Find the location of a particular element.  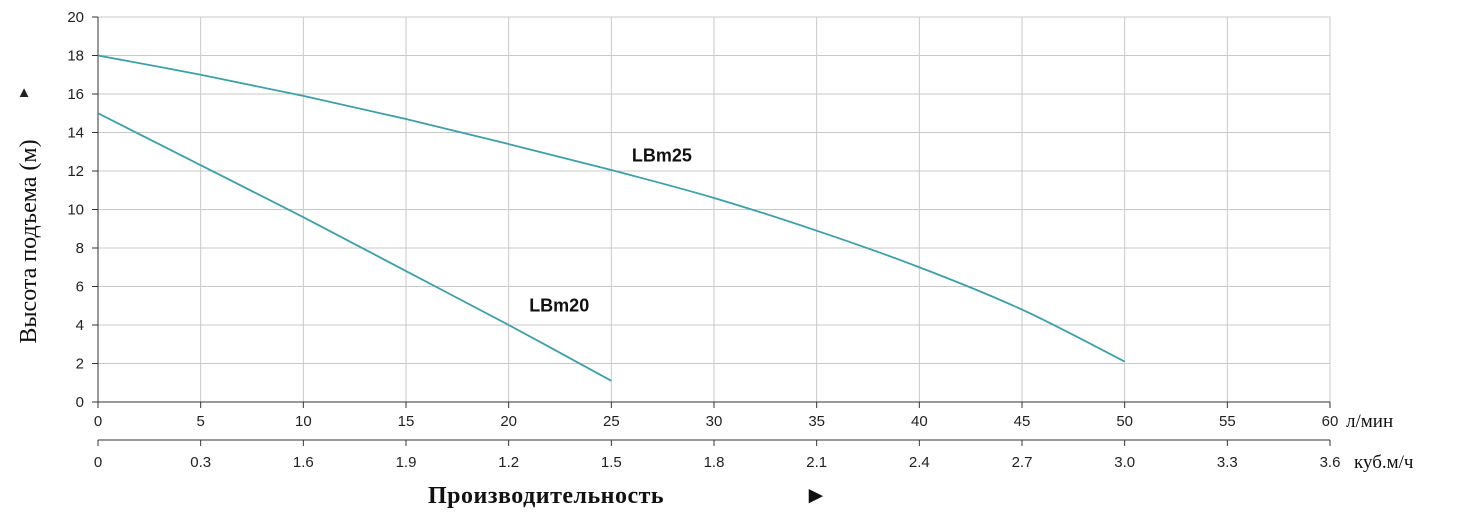

y-tick-label: 4 is located at coordinates (80, 325).